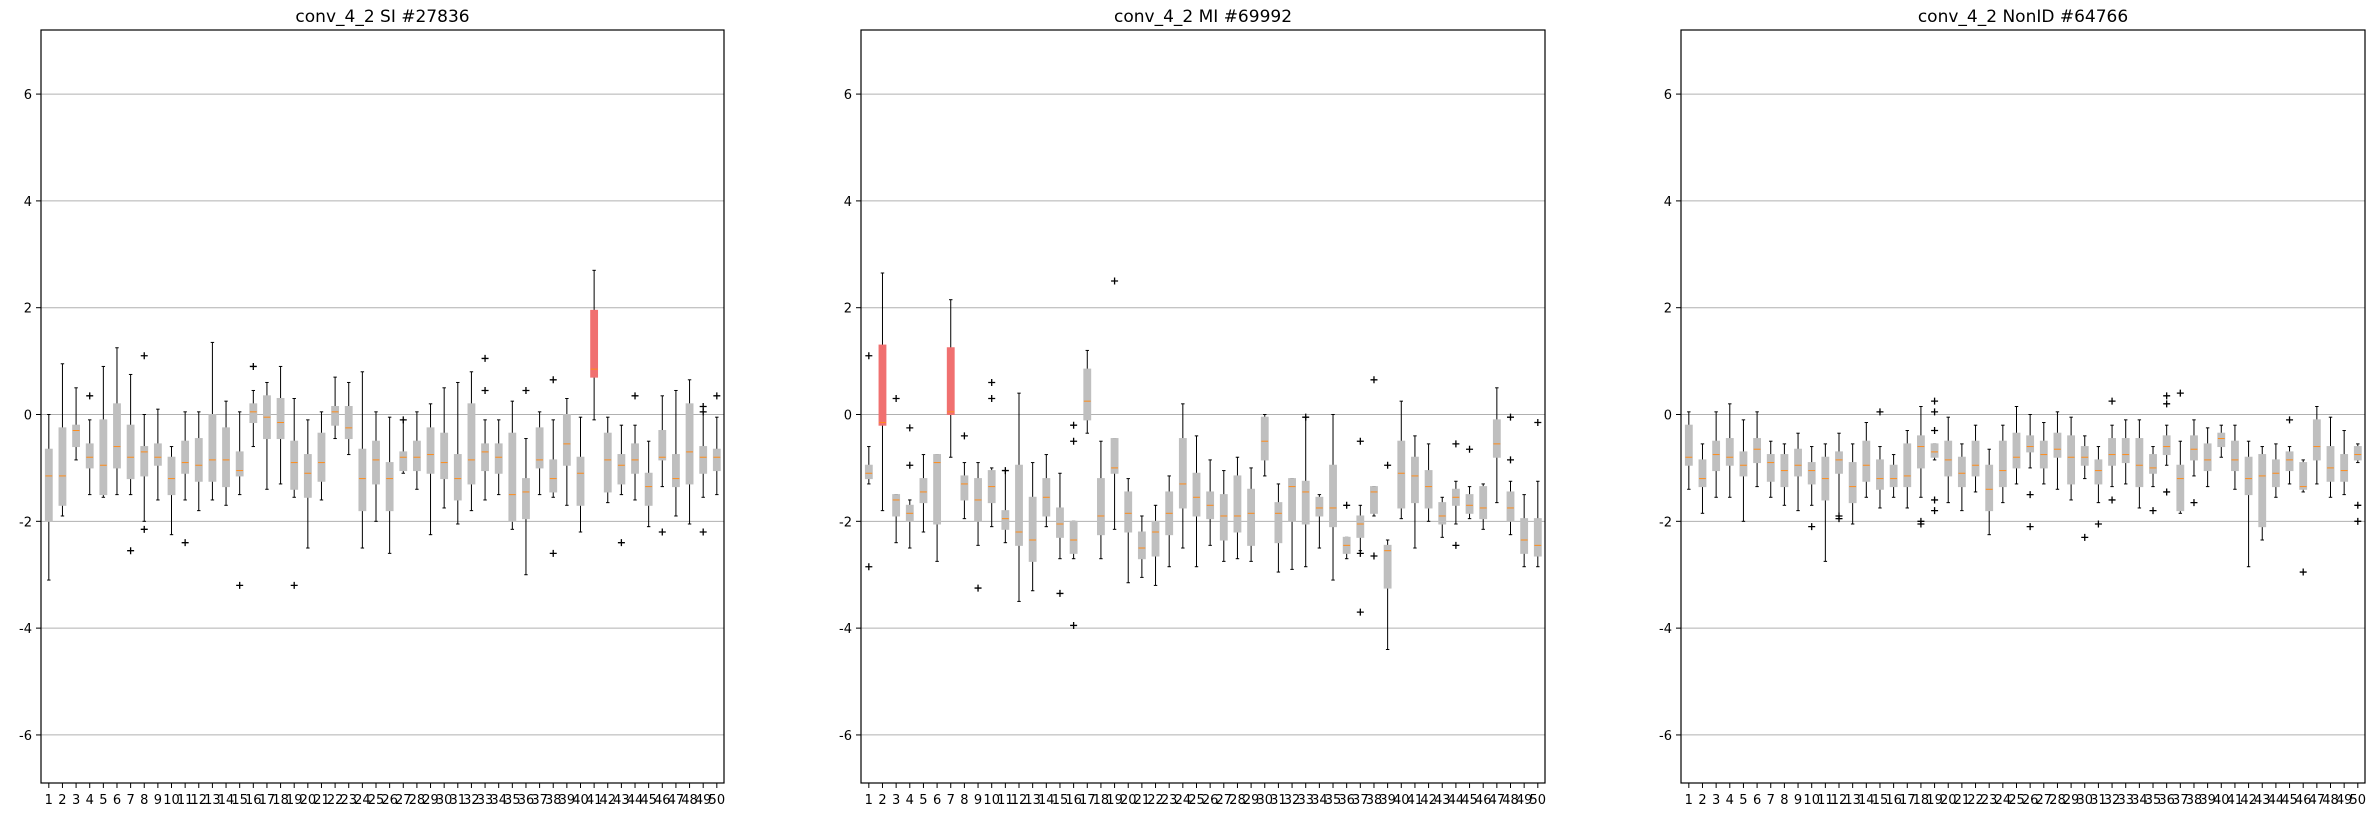 This screenshot has width=2377, height=819. Describe the element at coordinates (2289, 800) in the screenshot. I see `x-tick-label: 45` at that location.